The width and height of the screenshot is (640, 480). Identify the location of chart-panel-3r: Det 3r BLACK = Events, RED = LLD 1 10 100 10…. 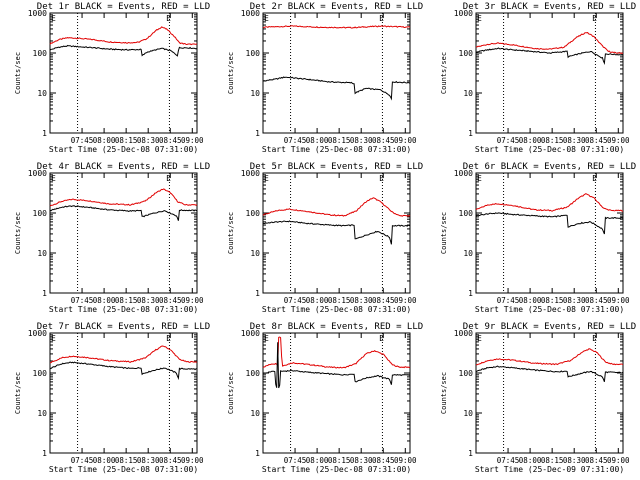
(538, 78).